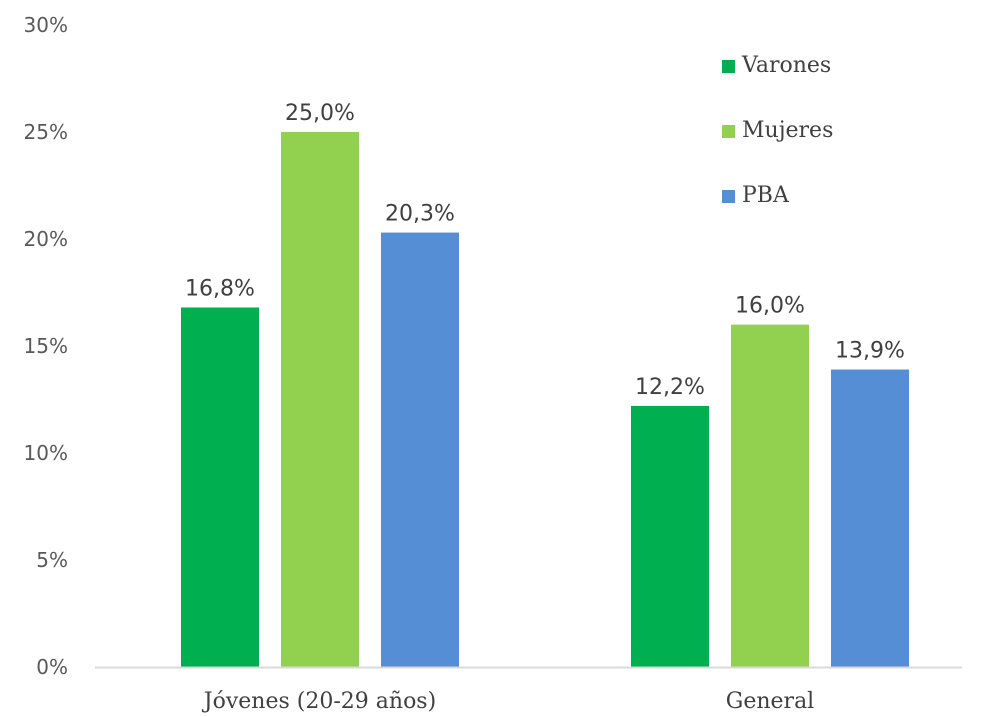 The image size is (986, 717). What do you see at coordinates (52, 560) in the screenshot?
I see `y-tick-label: 5%` at bounding box center [52, 560].